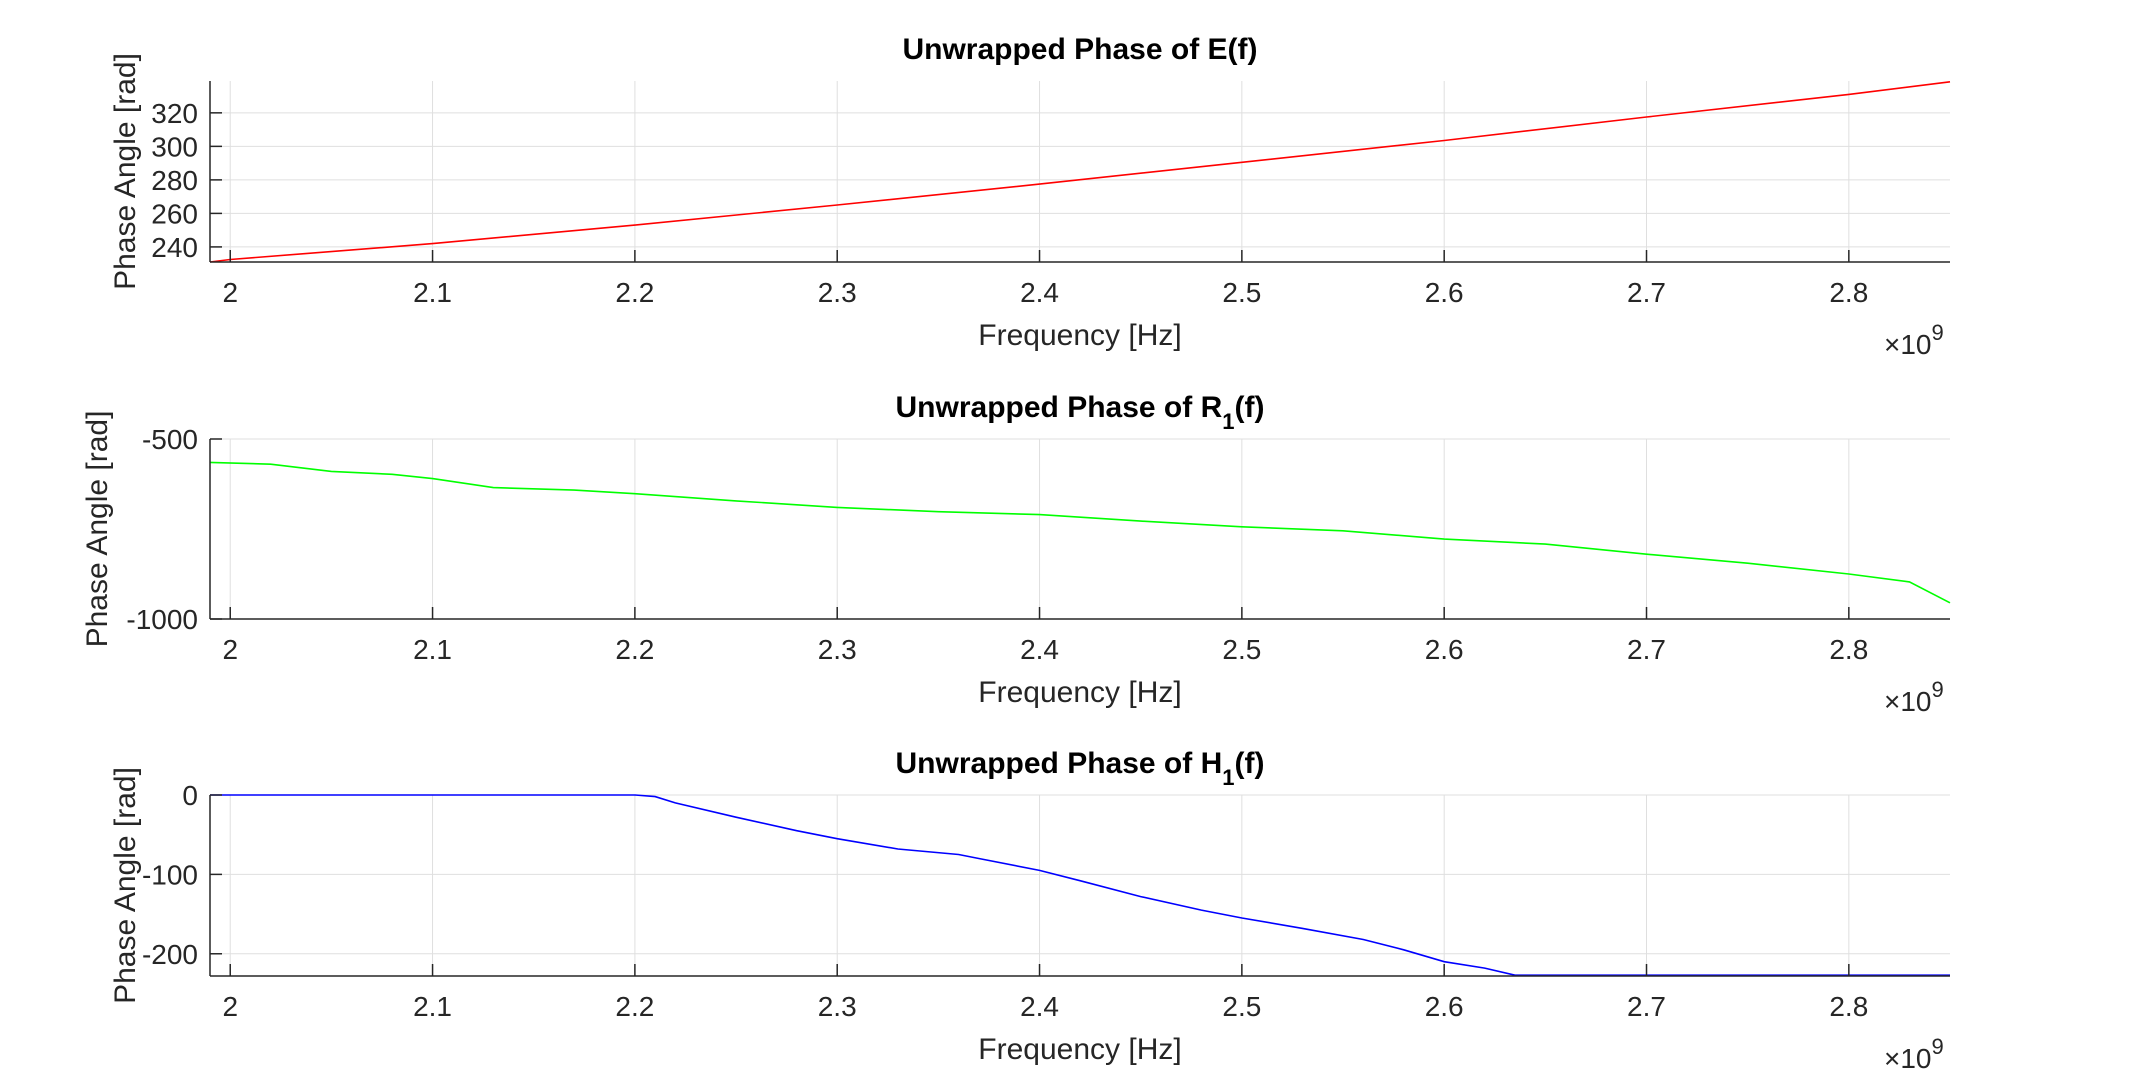 The height and width of the screenshot is (1086, 2134). Describe the element at coordinates (174, 180) in the screenshot. I see `y-tick-label: 280` at that location.